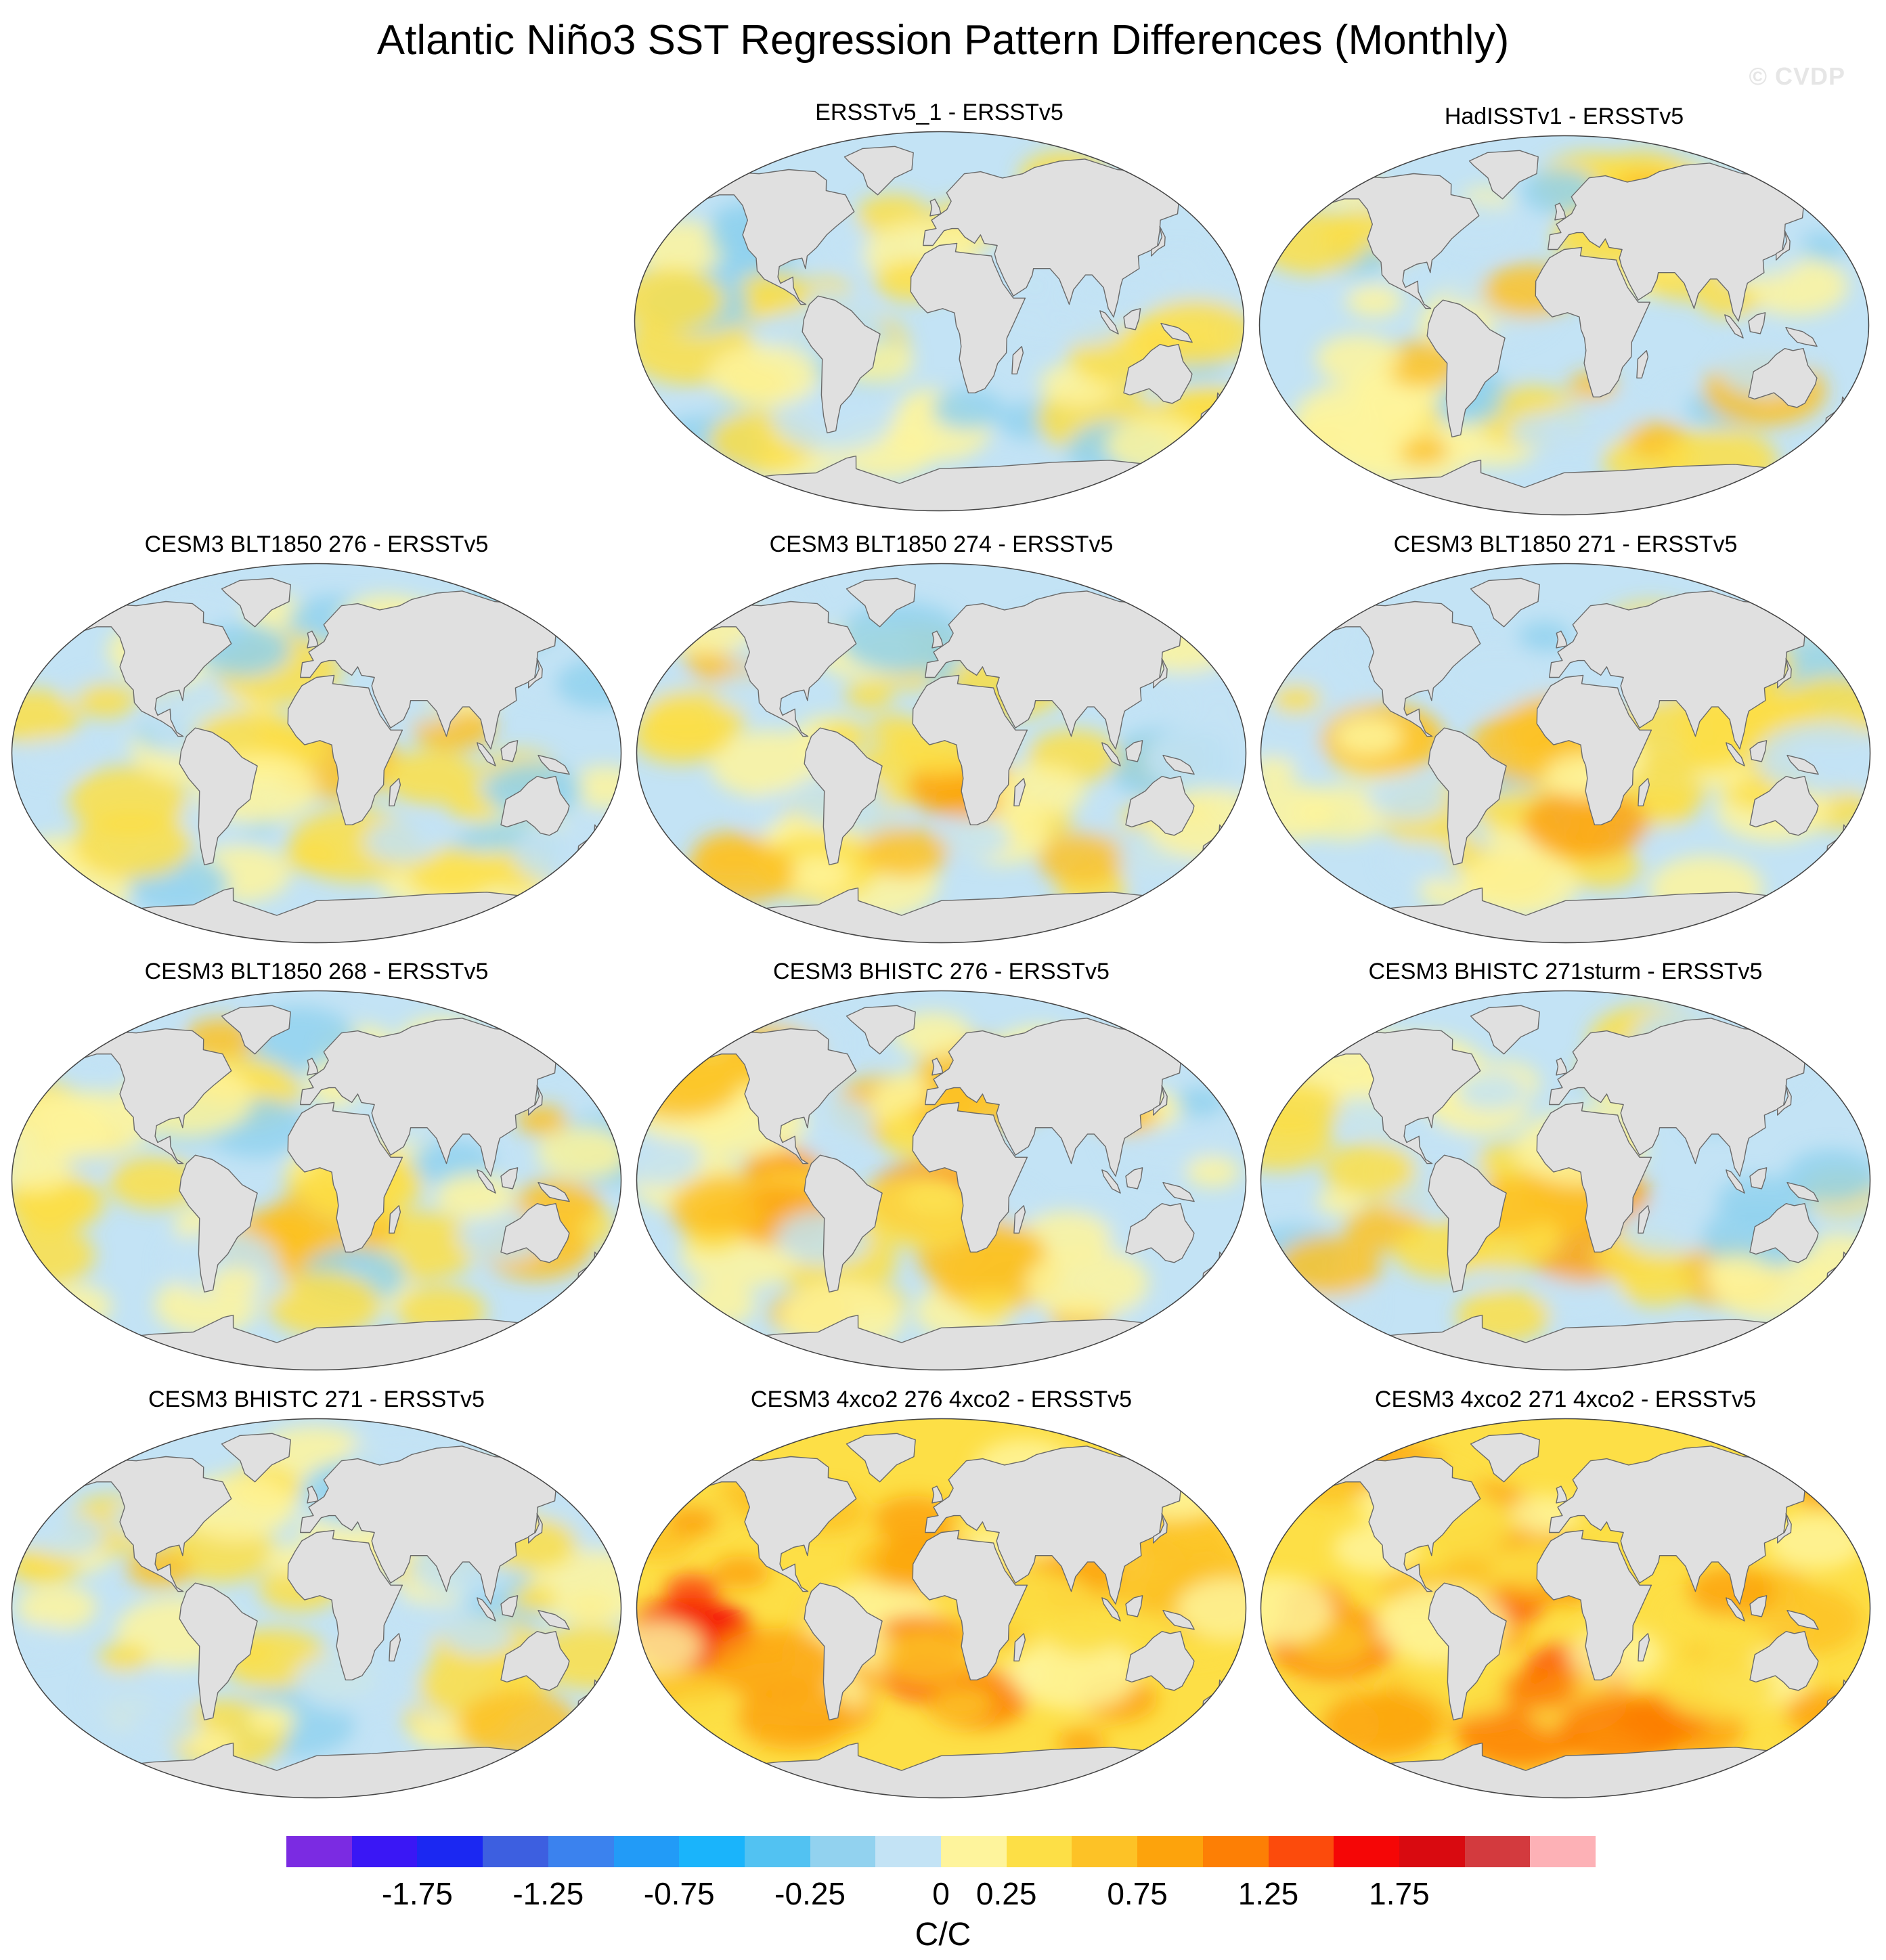 The width and height of the screenshot is (1886, 1960). I want to click on panel-title: CESM3 BHISTC 271 - ERSSTv5, so click(316, 1399).